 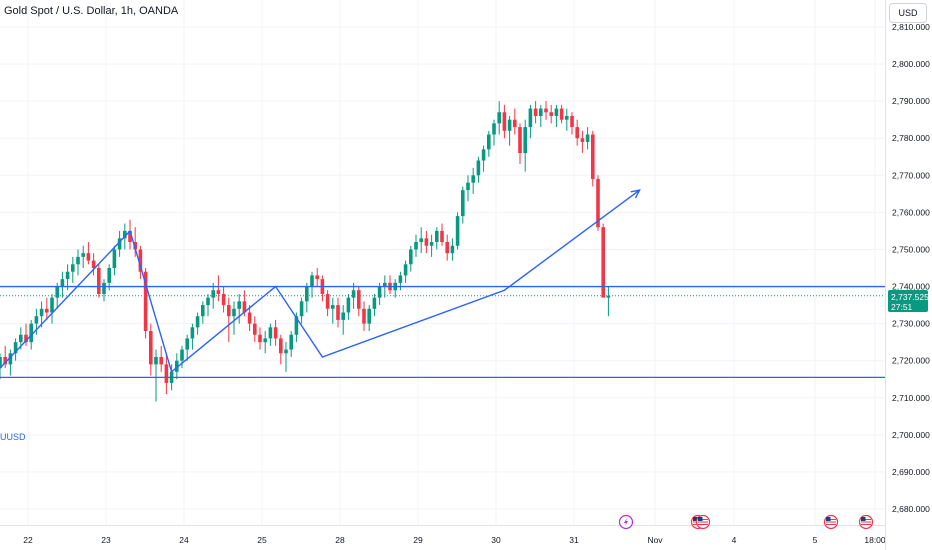 I want to click on x-tick-label: 29, so click(x=418, y=540).